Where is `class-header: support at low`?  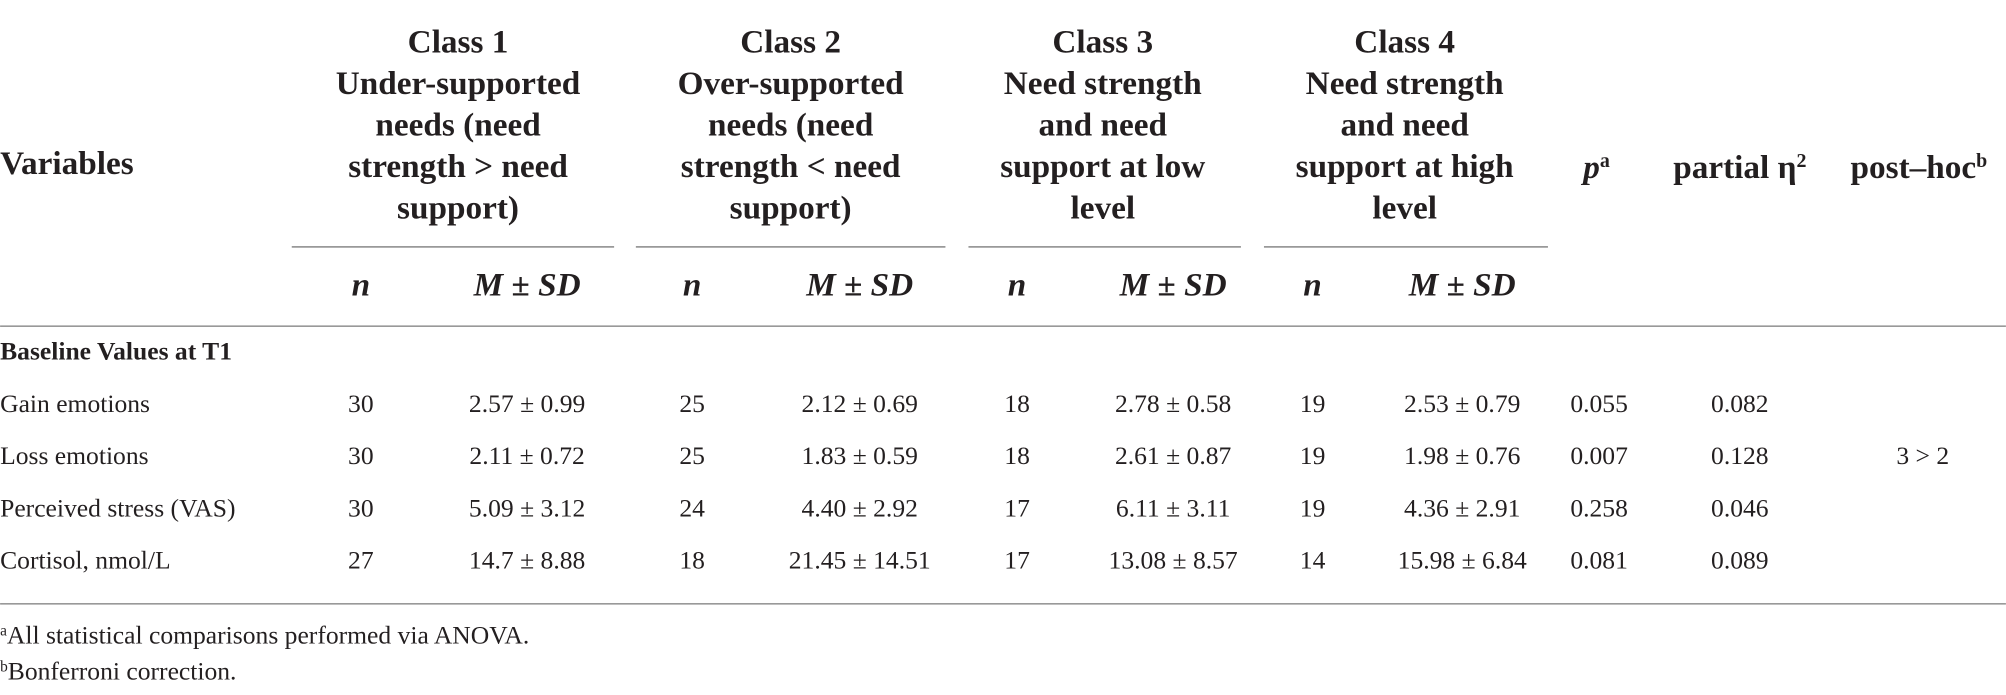 class-header: support at low is located at coordinates (1102, 166).